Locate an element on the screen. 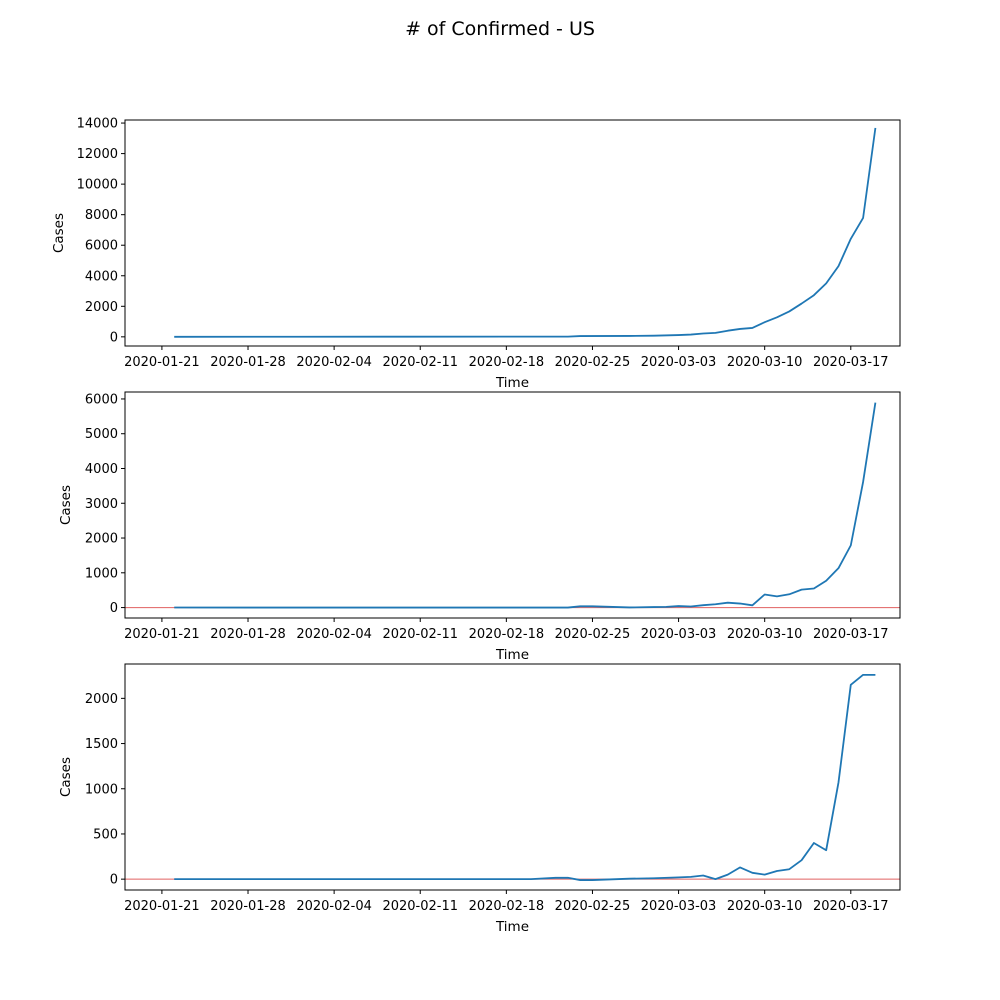  y-tick-label: 1500 is located at coordinates (101, 744).